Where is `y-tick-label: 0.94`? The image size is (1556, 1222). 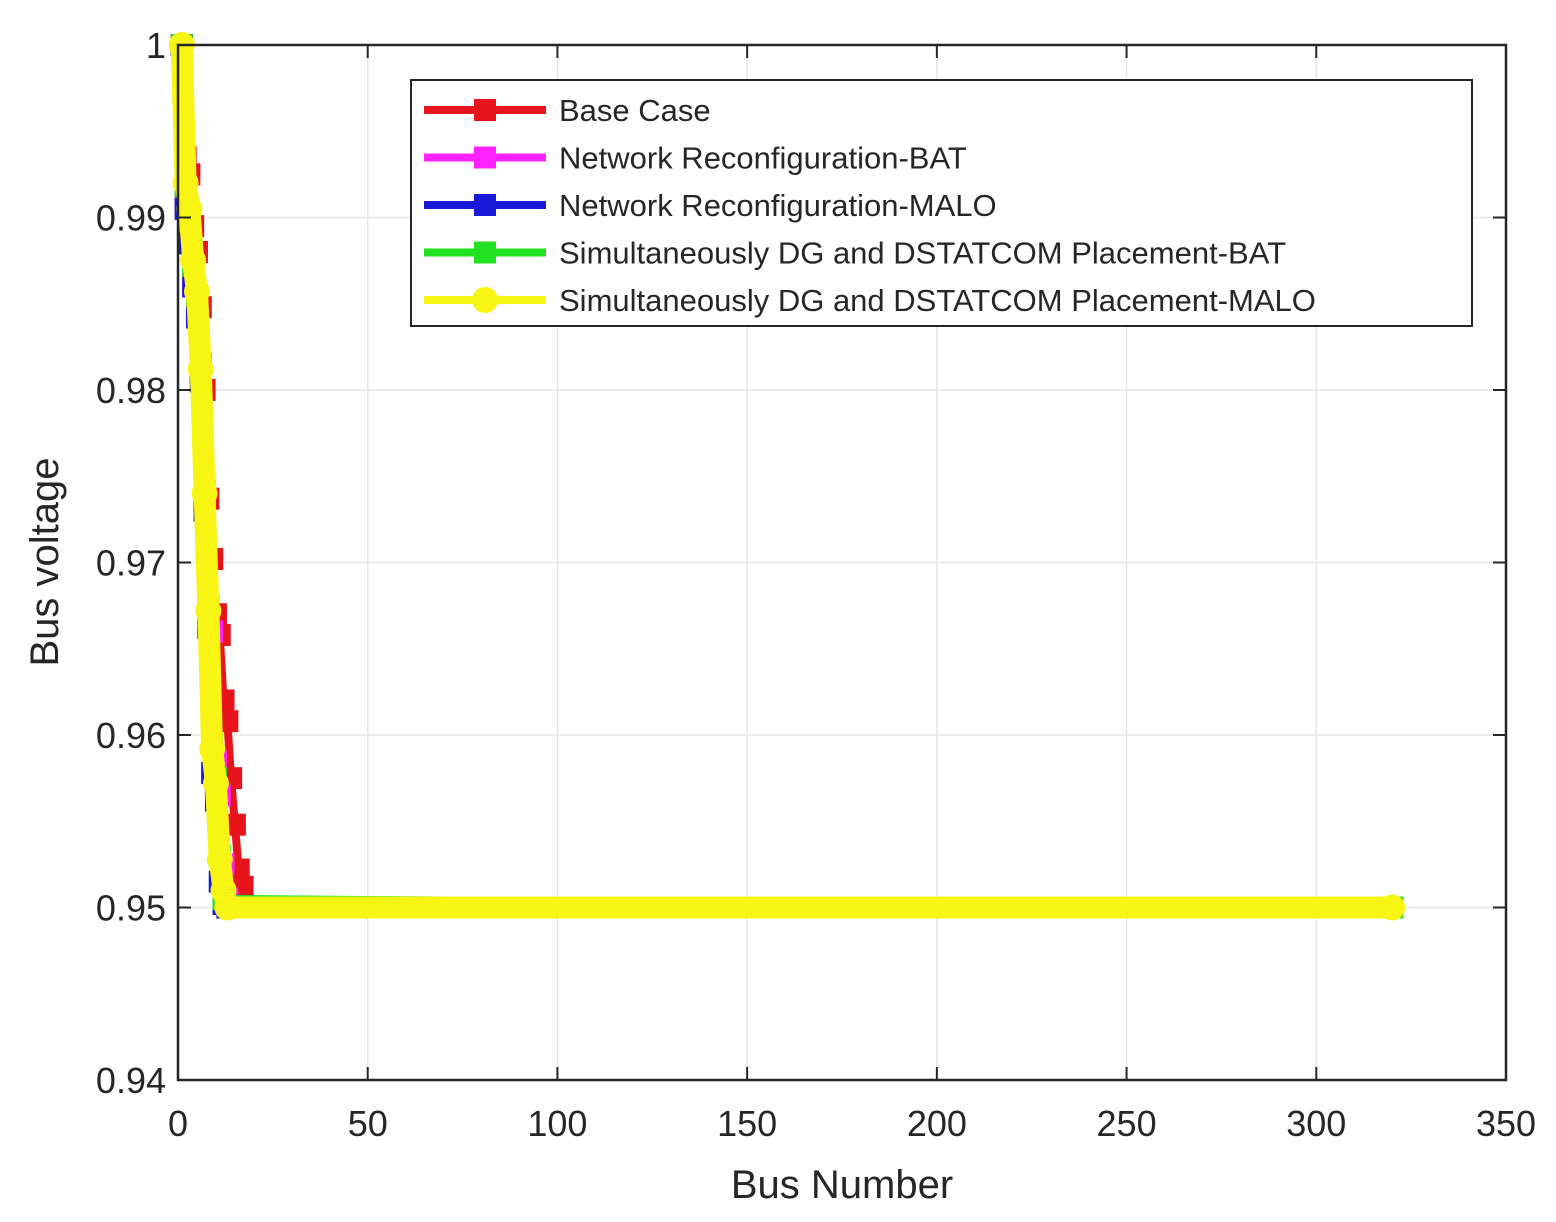
y-tick-label: 0.94 is located at coordinates (131, 1080).